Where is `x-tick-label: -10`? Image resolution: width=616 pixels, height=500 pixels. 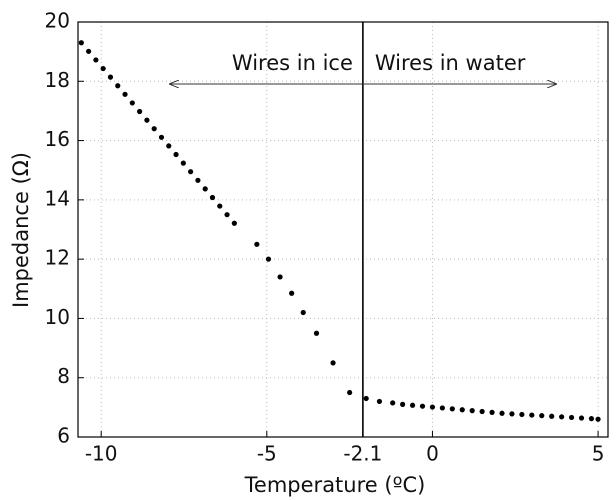
x-tick-label: -10 is located at coordinates (101, 454).